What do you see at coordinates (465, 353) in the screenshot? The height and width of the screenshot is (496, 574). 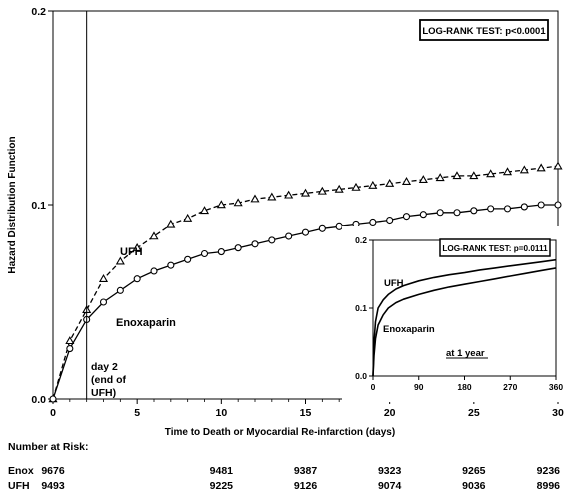 I see `inset-caption: at 1 year` at bounding box center [465, 353].